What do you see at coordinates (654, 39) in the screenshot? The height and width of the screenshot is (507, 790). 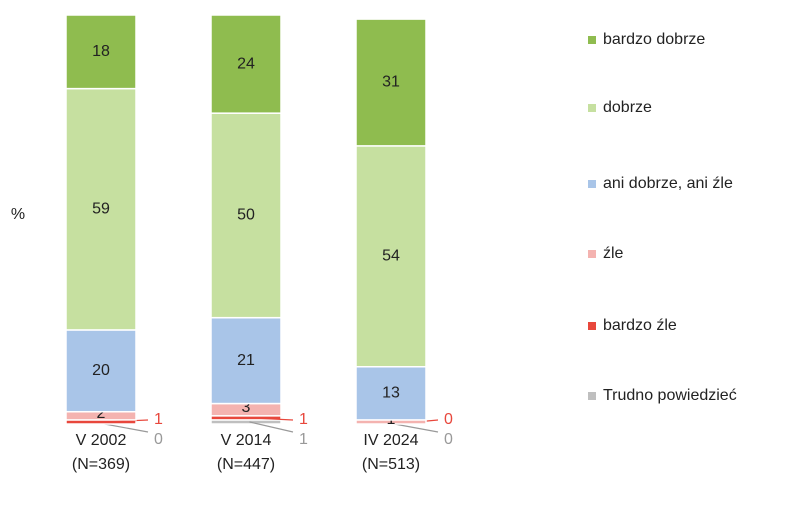 I see `legend-label: bardzo dobrze` at bounding box center [654, 39].